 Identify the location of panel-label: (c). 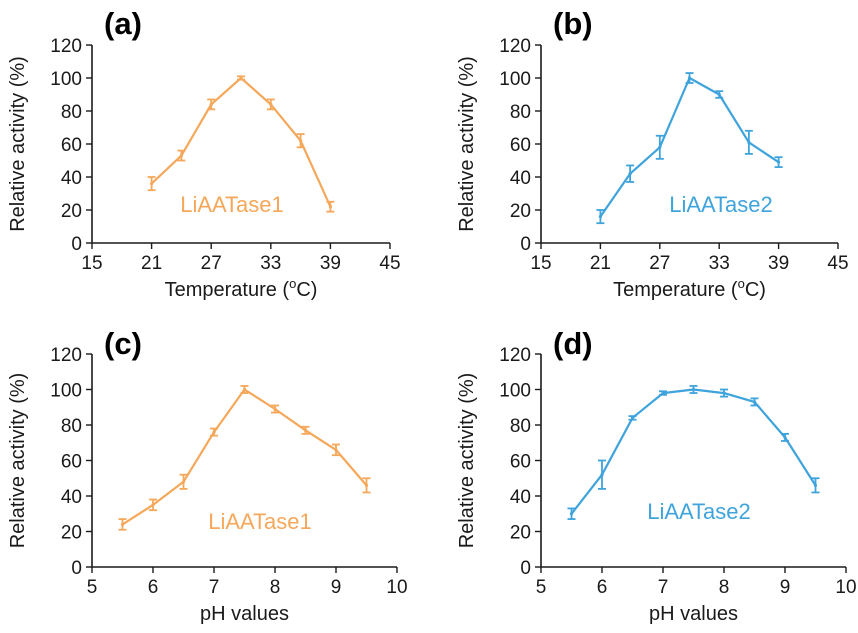
(123, 343).